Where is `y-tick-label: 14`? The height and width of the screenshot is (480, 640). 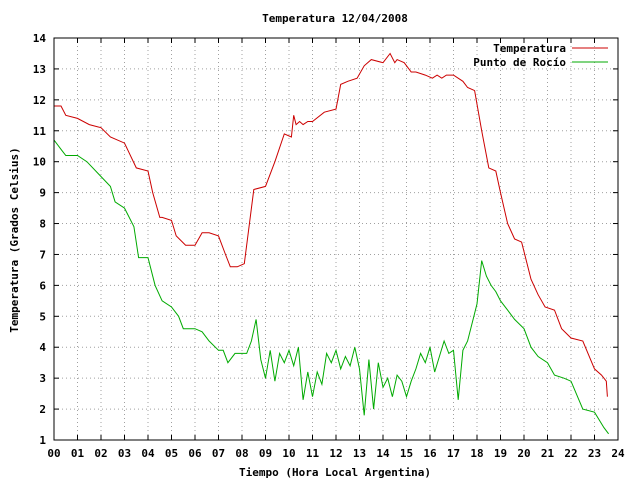 y-tick-label: 14 is located at coordinates (40, 38).